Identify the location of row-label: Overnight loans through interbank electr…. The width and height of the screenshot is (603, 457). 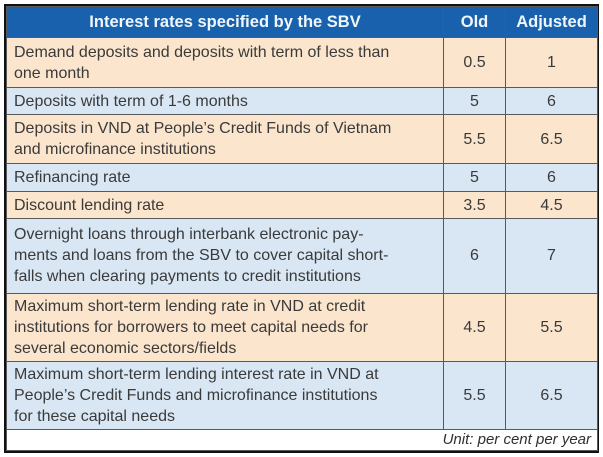
(225, 256).